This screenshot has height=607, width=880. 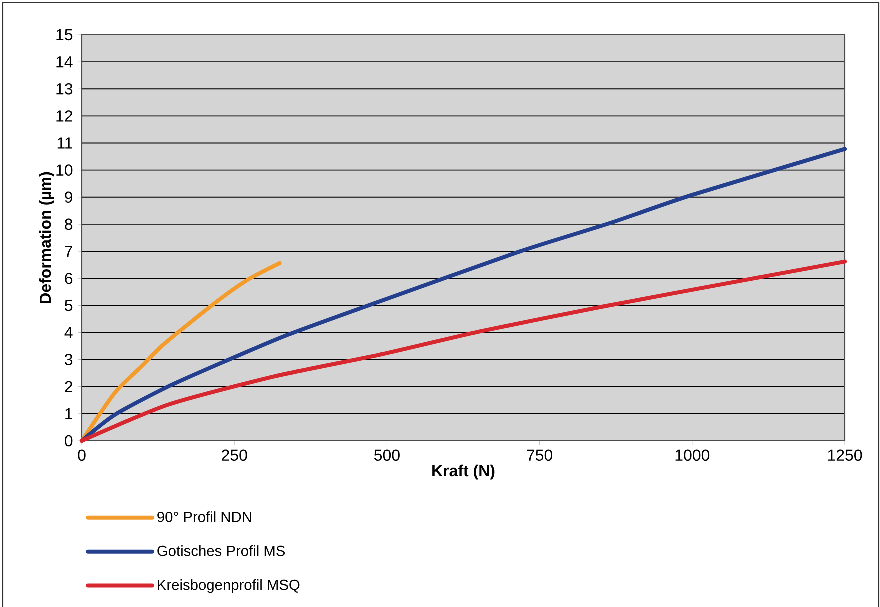 What do you see at coordinates (69, 441) in the screenshot?
I see `y-tick-label: 0` at bounding box center [69, 441].